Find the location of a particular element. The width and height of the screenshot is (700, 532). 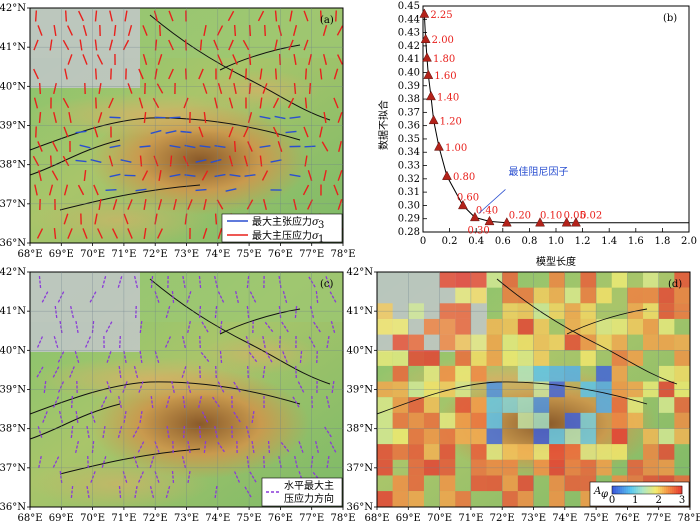

faults-d is located at coordinates (527, 346).